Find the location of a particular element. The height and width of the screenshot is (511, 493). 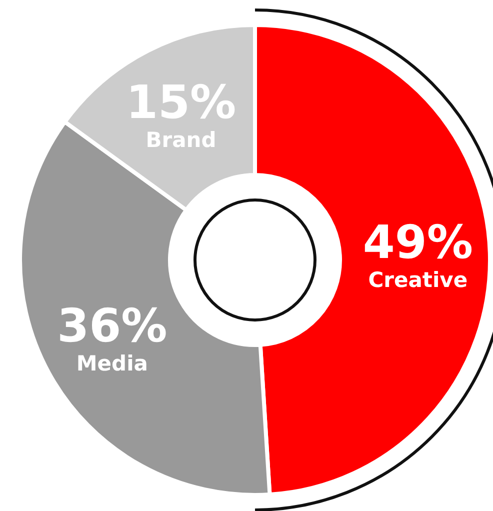

data-label: 49% is located at coordinates (417, 241).